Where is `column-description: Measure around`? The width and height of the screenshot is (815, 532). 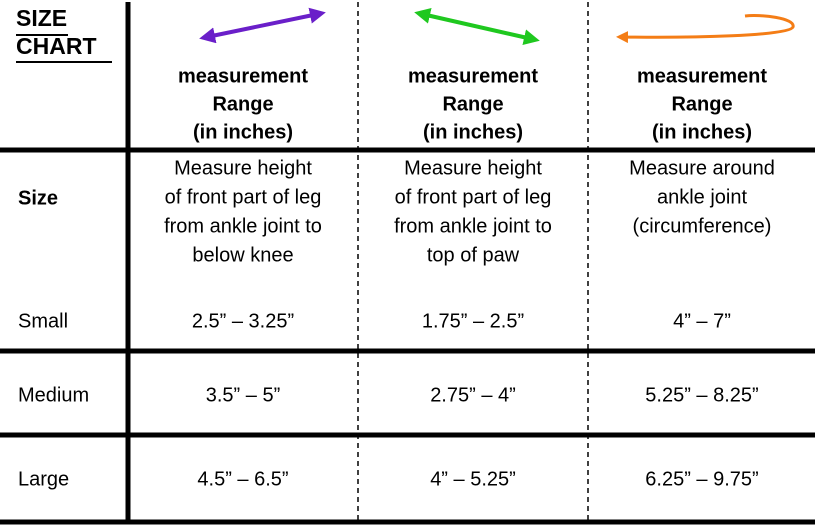
column-description: Measure around is located at coordinates (702, 168).